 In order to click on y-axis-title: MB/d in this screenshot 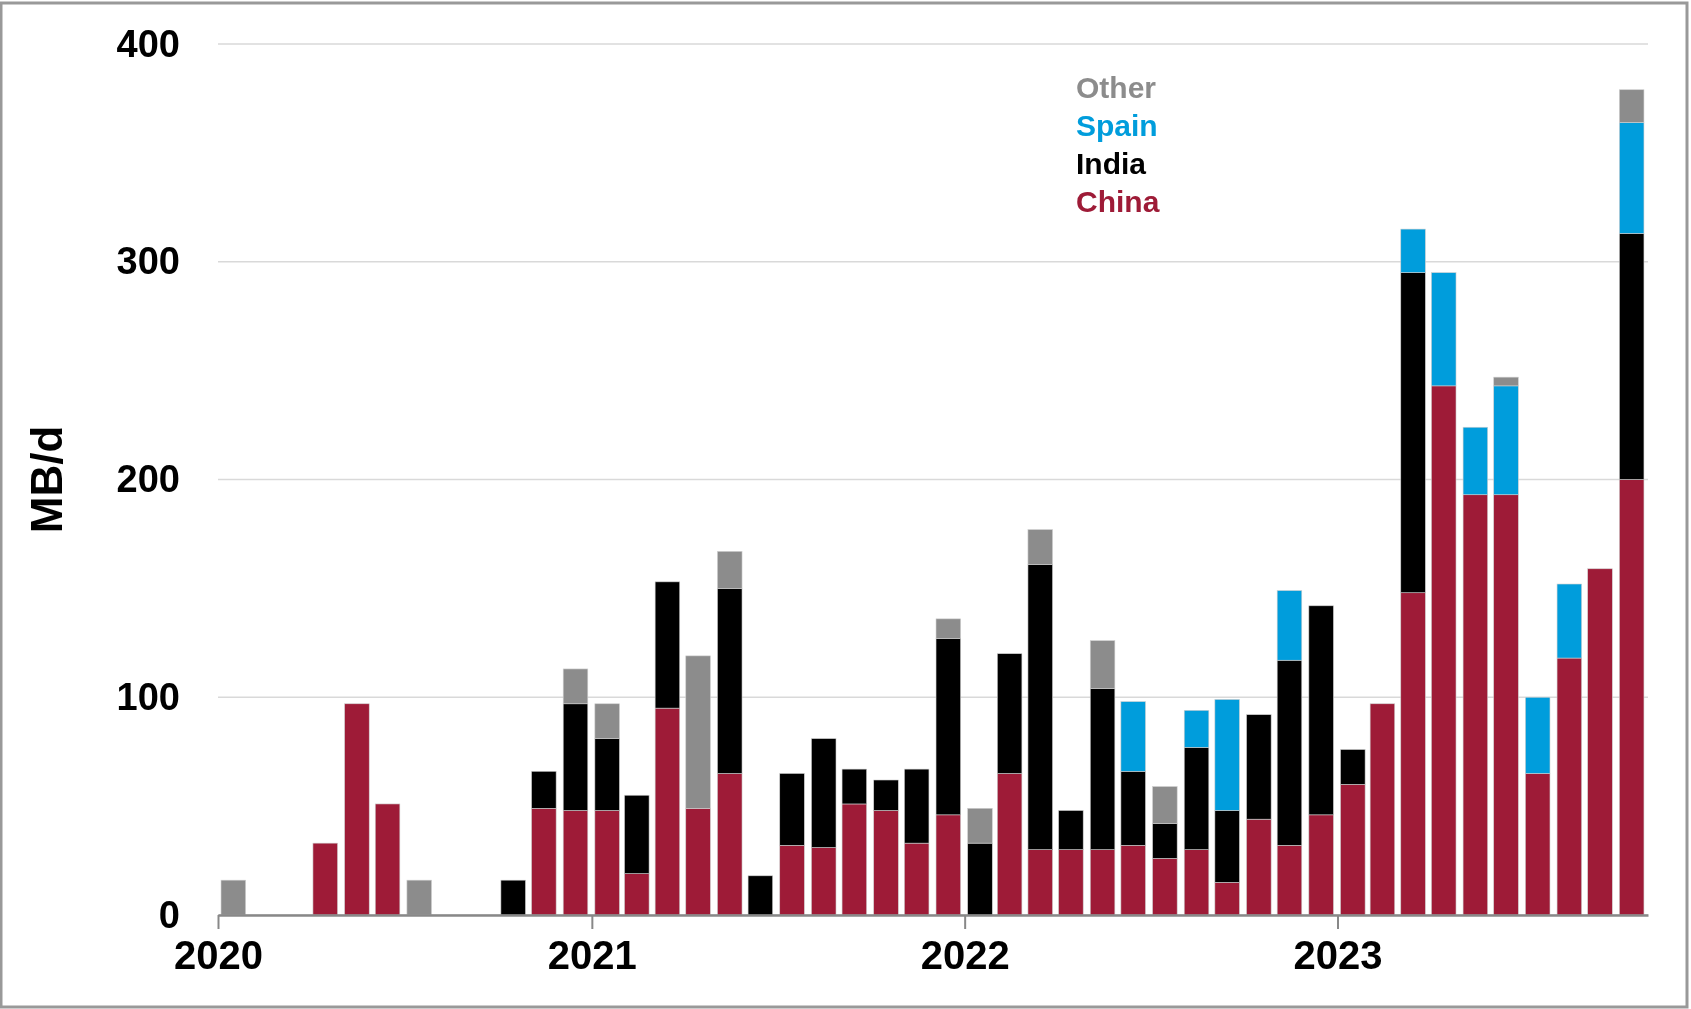, I will do `click(46, 479)`.